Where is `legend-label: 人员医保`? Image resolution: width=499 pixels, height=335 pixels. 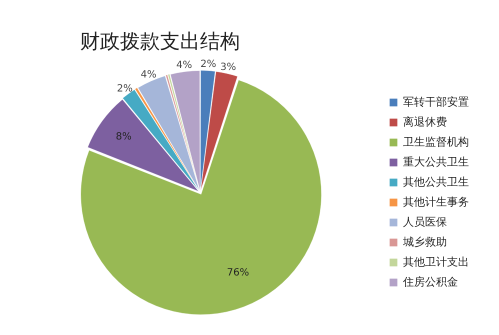
legend-label: 人员医保 is located at coordinates (425, 221).